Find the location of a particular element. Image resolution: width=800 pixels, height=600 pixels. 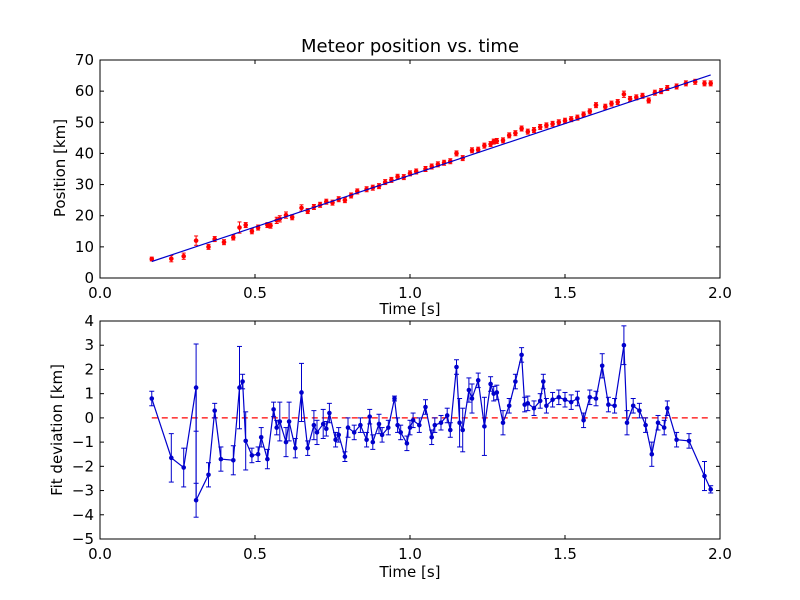

x-tick-label: 0.0 is located at coordinates (100, 293).